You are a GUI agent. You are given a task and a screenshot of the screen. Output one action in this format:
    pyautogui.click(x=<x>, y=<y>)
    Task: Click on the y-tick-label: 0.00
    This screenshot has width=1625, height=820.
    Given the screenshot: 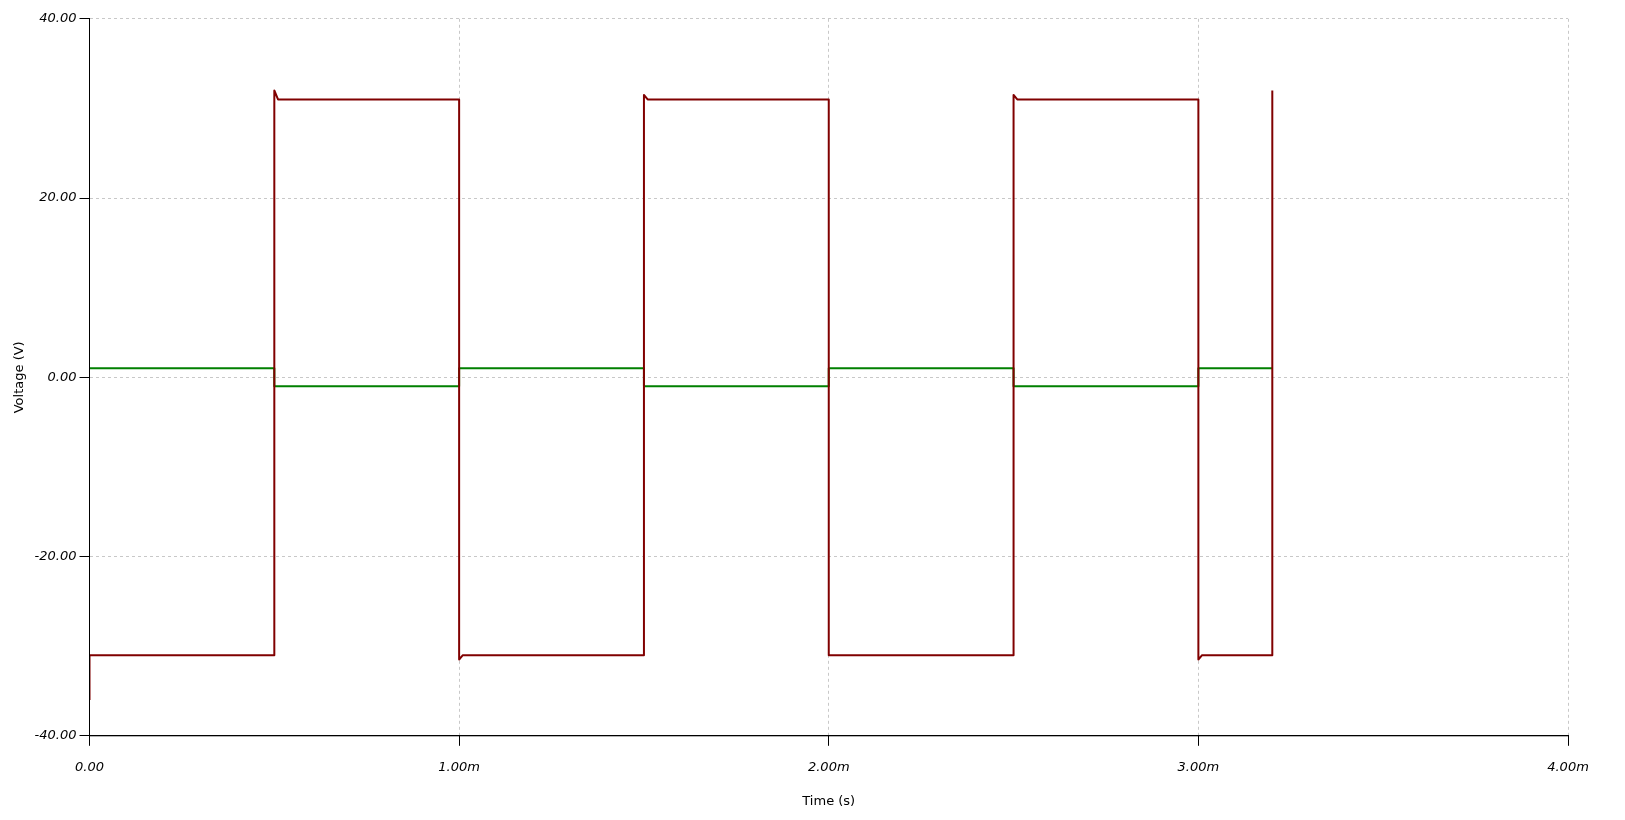 What is the action you would take?
    pyautogui.click(x=62, y=376)
    